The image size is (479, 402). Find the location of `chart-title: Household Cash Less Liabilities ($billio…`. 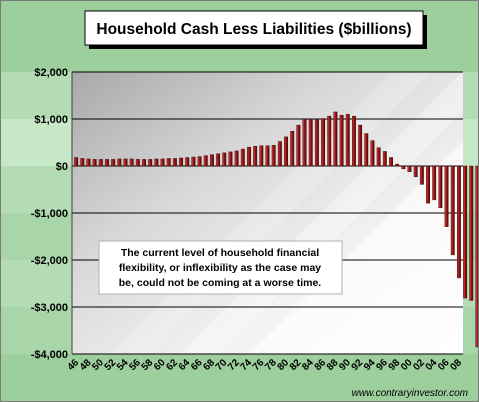

chart-title: Household Cash Less Liabilities ($billio… is located at coordinates (253, 29).